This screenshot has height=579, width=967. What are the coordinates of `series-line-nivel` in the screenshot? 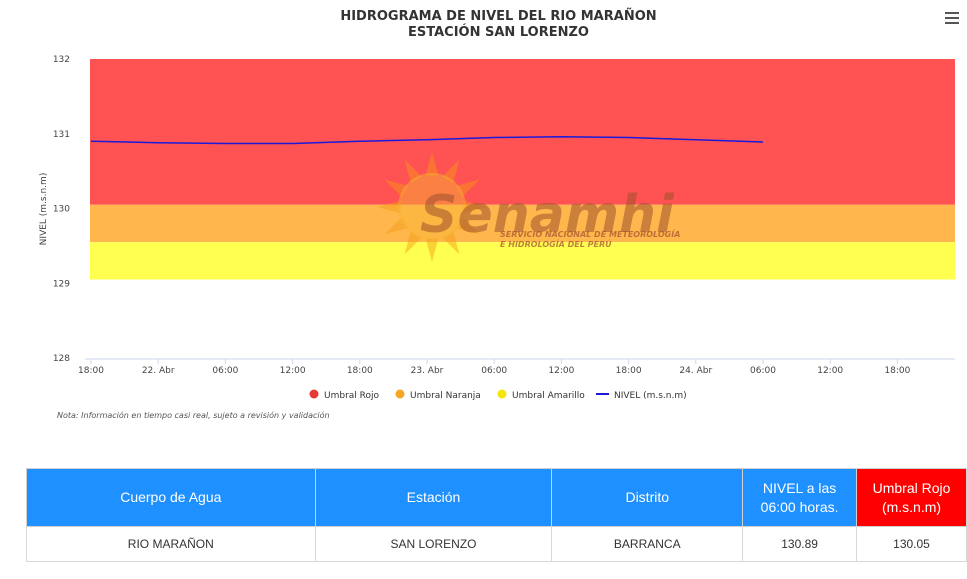 It's located at (427, 140).